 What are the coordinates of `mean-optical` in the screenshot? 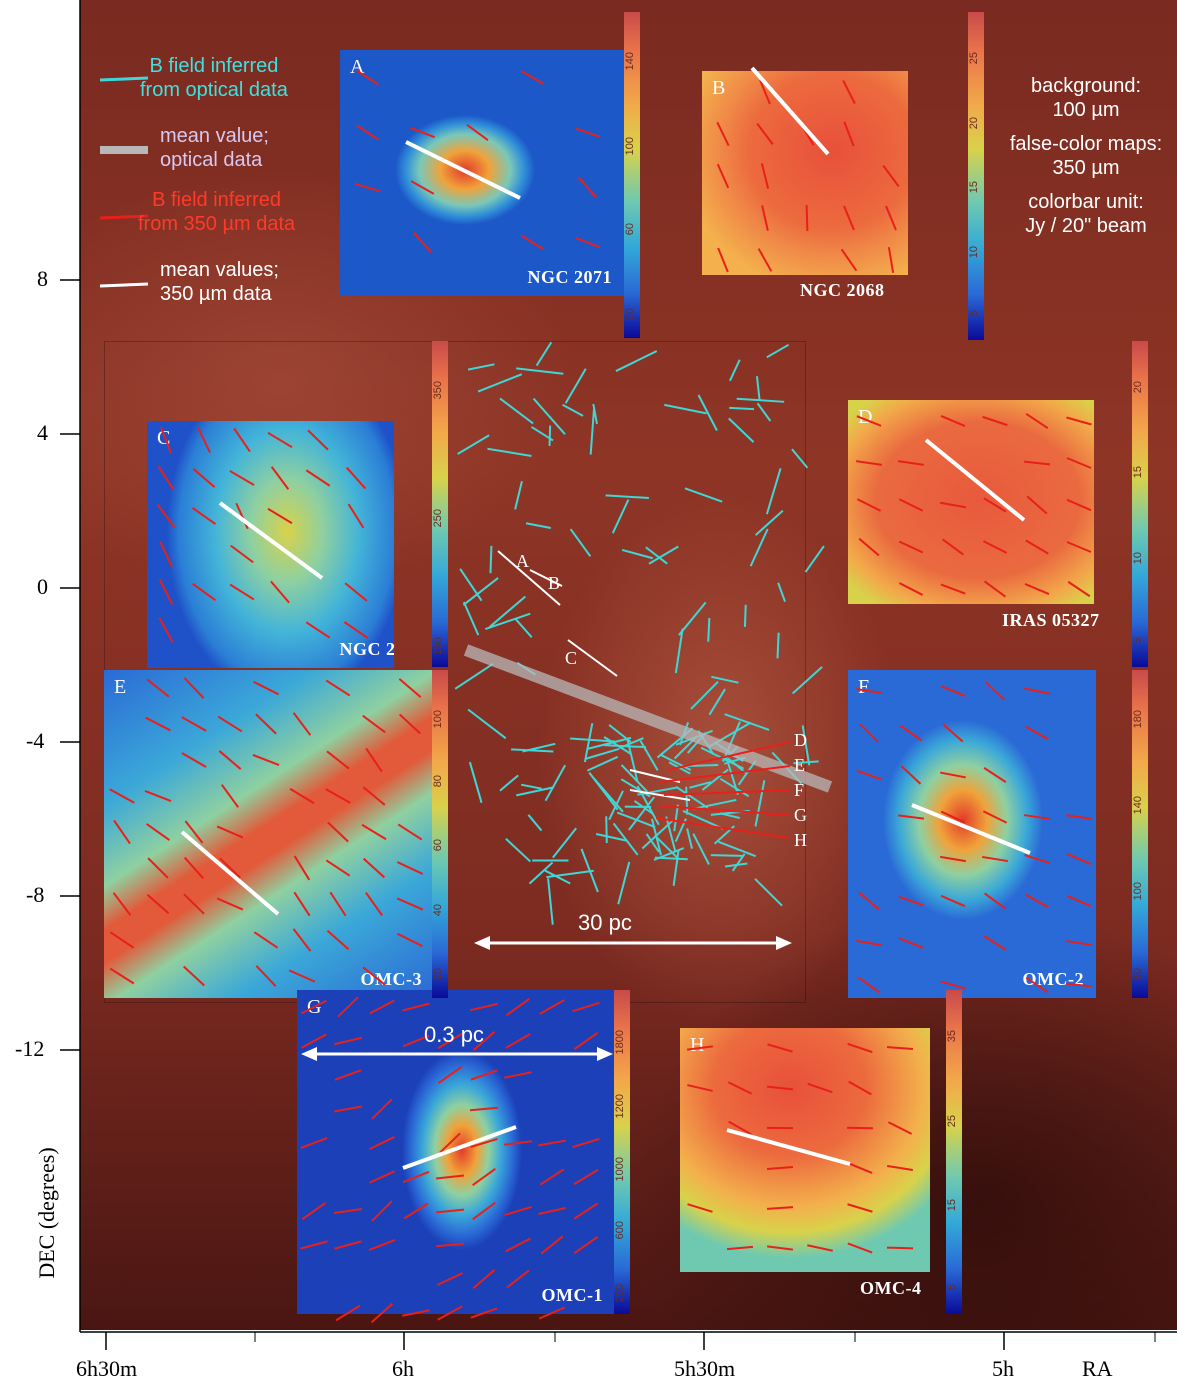 It's located at (648, 718).